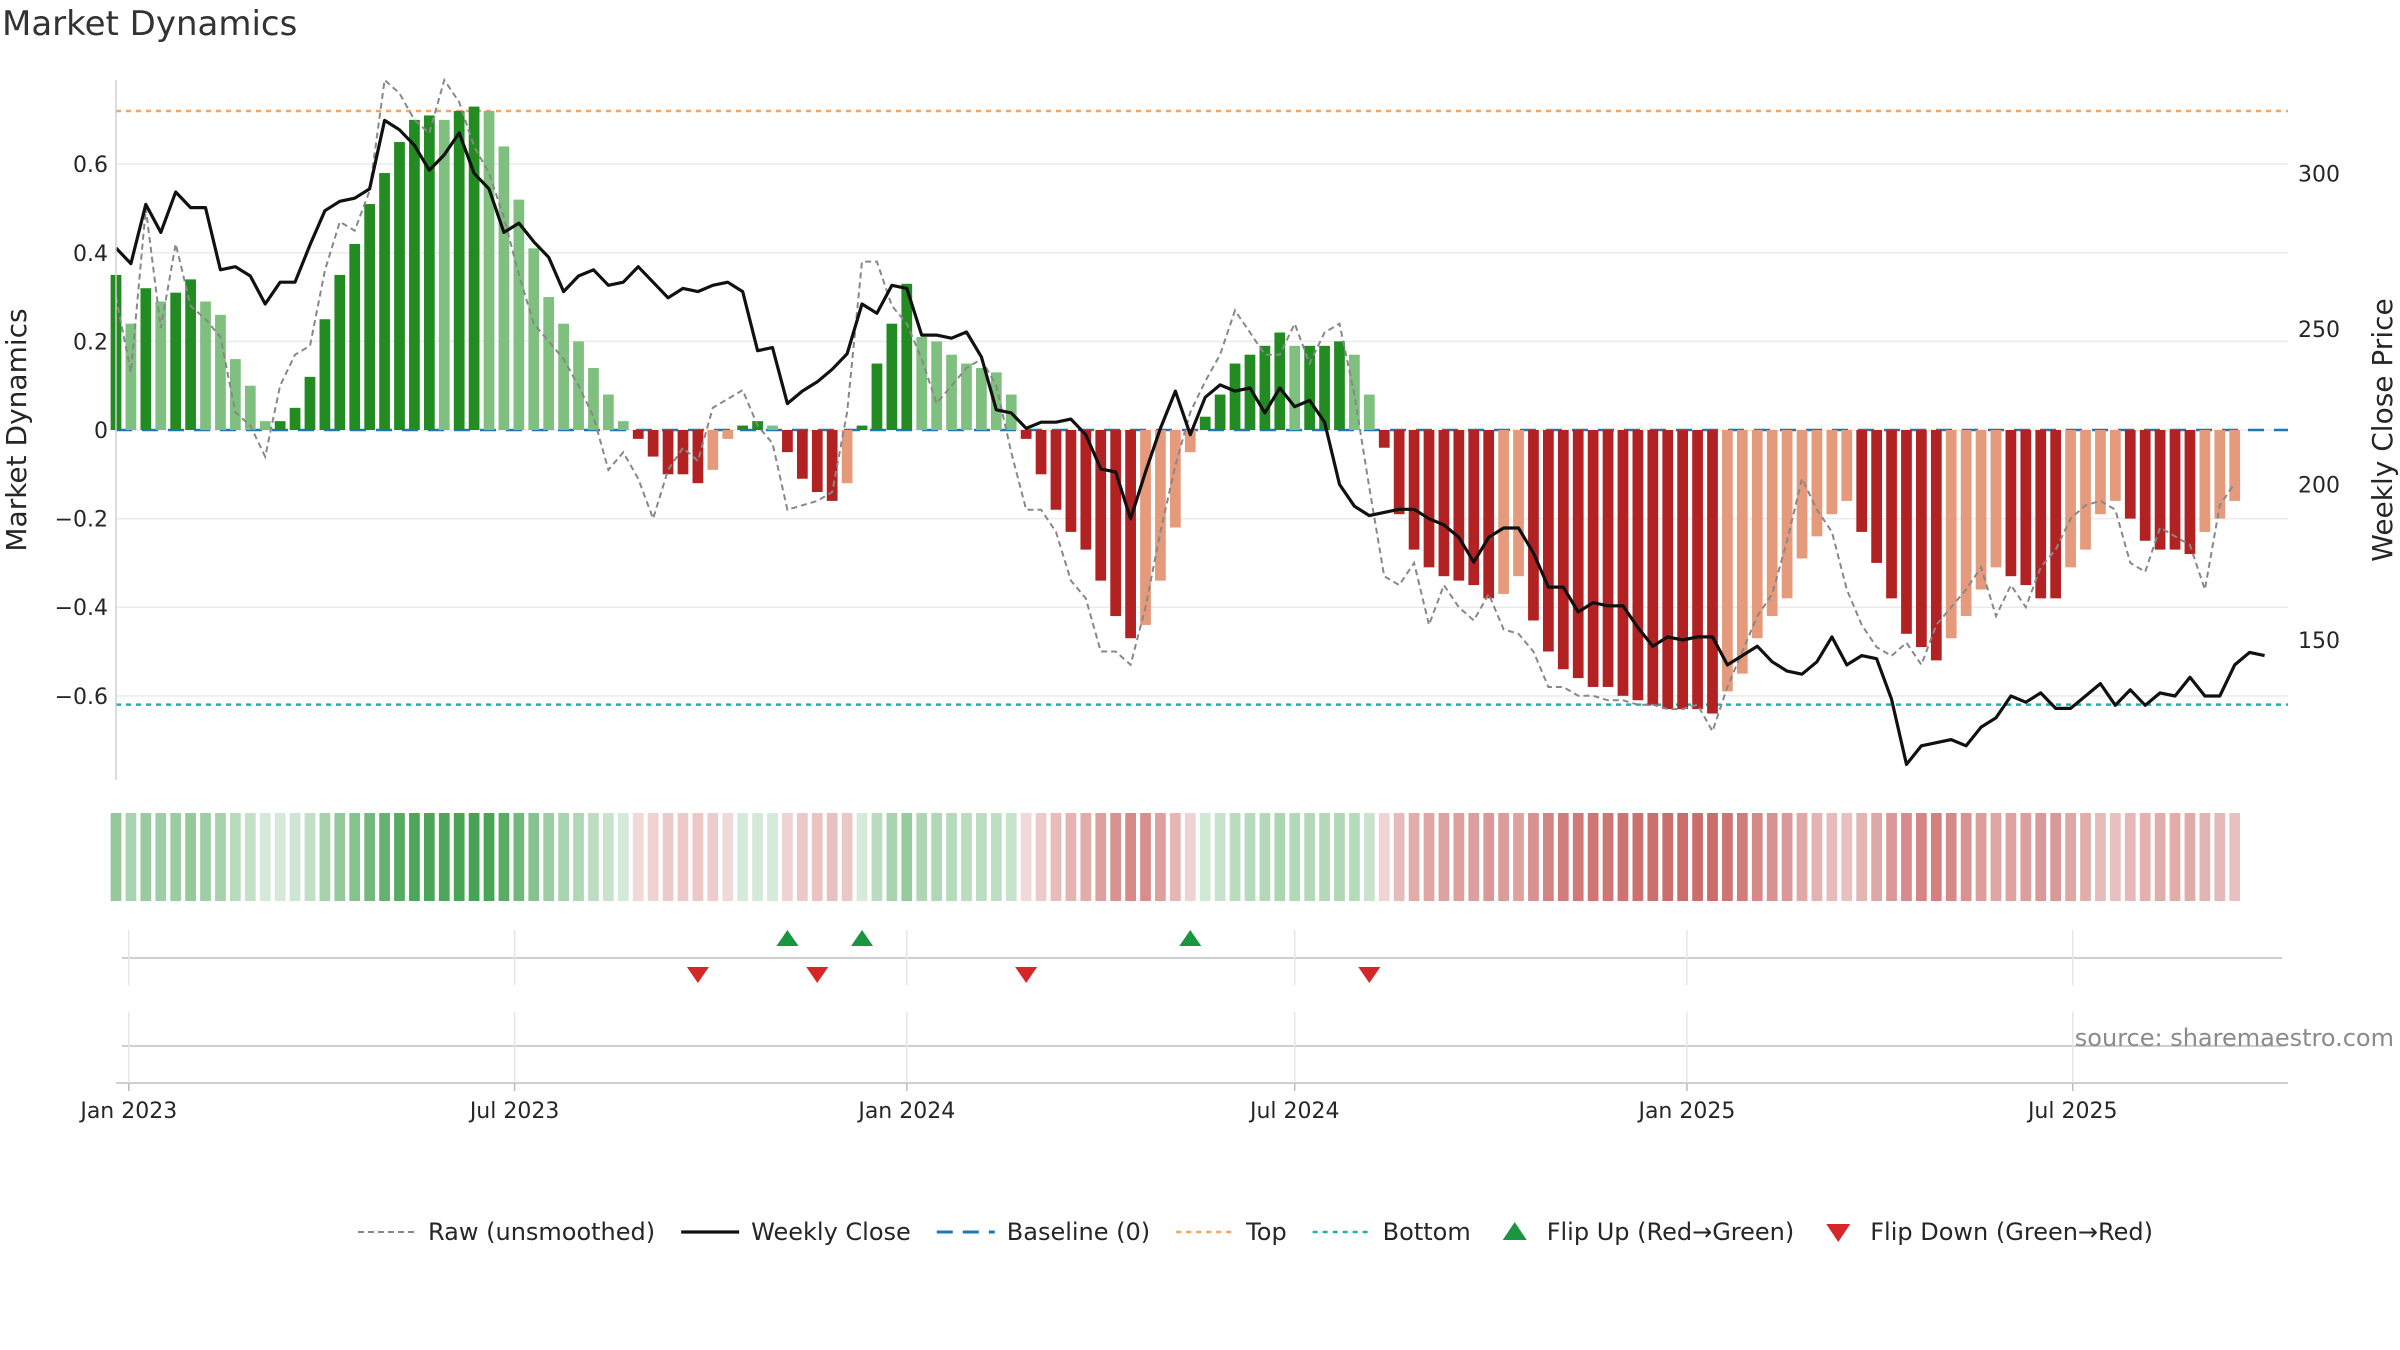 The image size is (2400, 1350). What do you see at coordinates (1685, 1111) in the screenshot?
I see `x-tick-label: Jan 2025` at bounding box center [1685, 1111].